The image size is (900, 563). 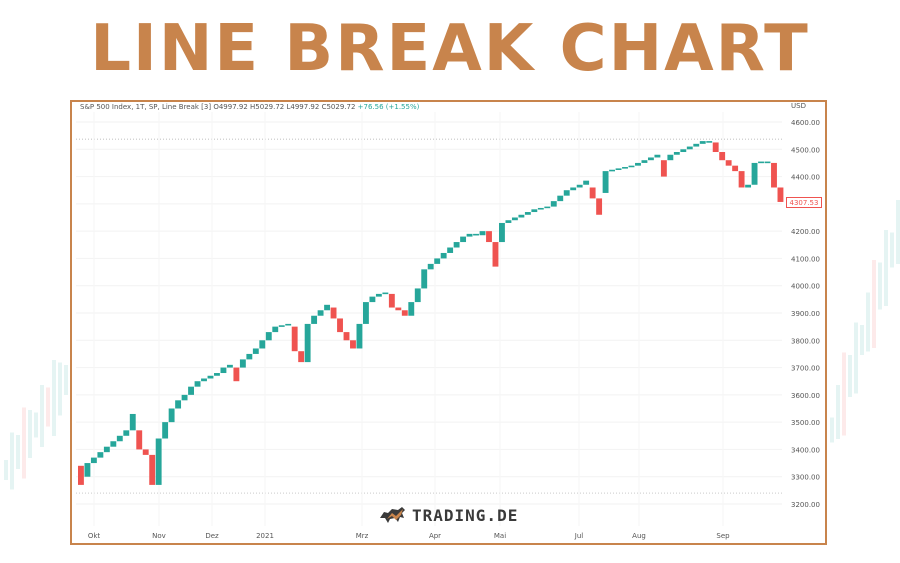 What do you see at coordinates (805, 423) in the screenshot?
I see `y-tick-label: 3500.00` at bounding box center [805, 423].